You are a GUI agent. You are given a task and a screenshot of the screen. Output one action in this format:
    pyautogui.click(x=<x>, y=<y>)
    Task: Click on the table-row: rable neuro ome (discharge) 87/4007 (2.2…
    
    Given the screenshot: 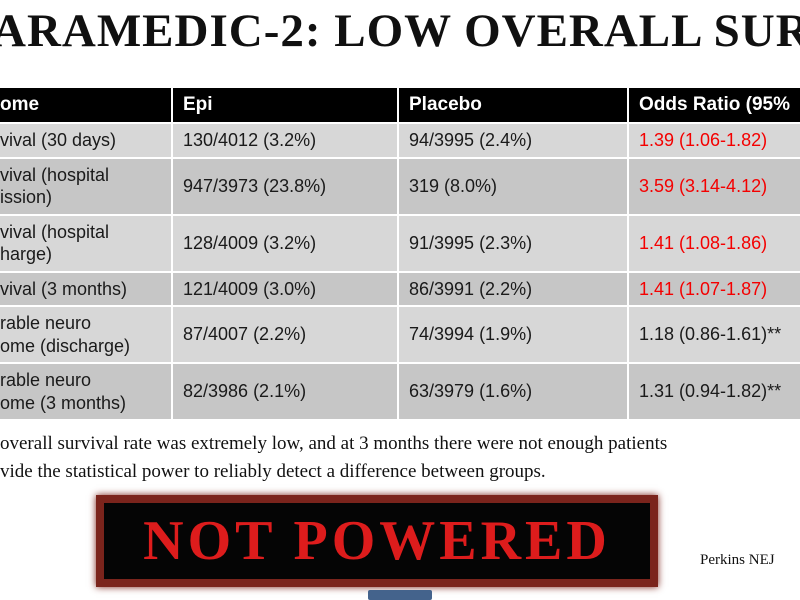 What is the action you would take?
    pyautogui.click(x=400, y=334)
    